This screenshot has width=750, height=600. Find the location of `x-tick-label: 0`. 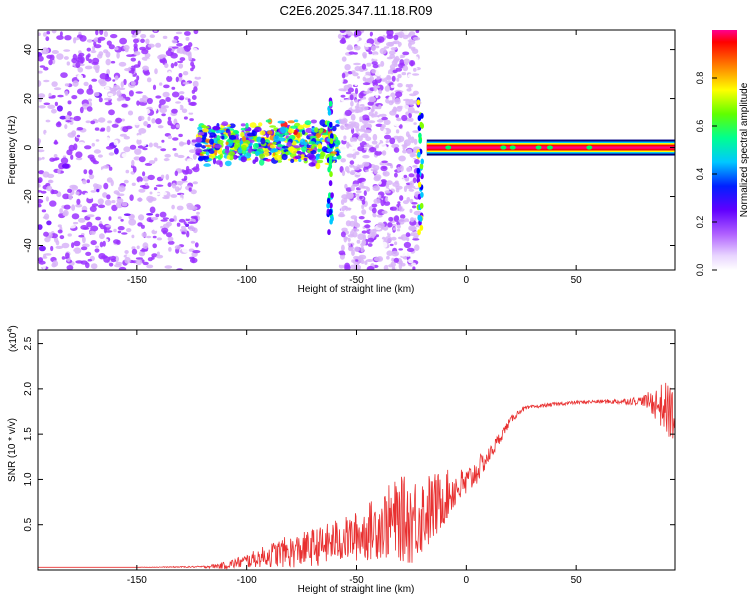

x-tick-label: 0 is located at coordinates (467, 280).